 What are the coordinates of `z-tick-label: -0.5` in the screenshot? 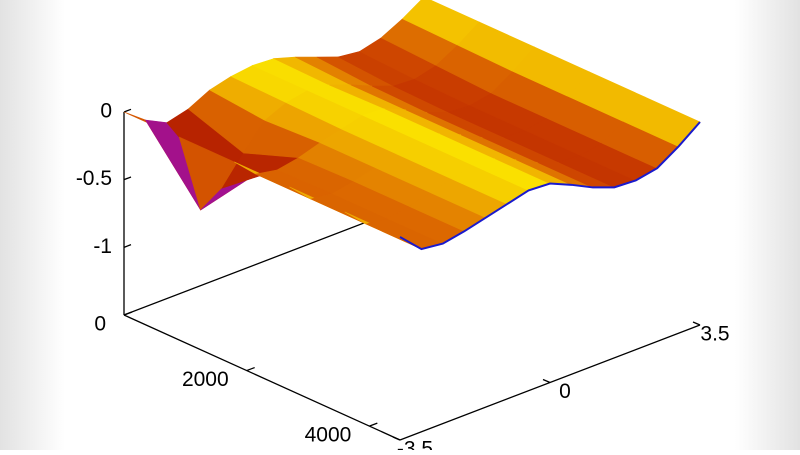 It's located at (94, 178).